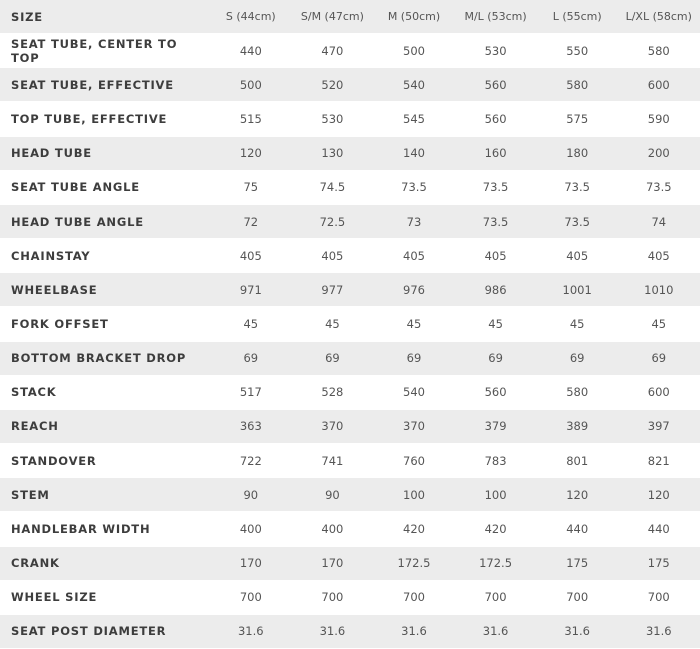  What do you see at coordinates (51, 255) in the screenshot?
I see `row-label: CHAINSTAY` at bounding box center [51, 255].